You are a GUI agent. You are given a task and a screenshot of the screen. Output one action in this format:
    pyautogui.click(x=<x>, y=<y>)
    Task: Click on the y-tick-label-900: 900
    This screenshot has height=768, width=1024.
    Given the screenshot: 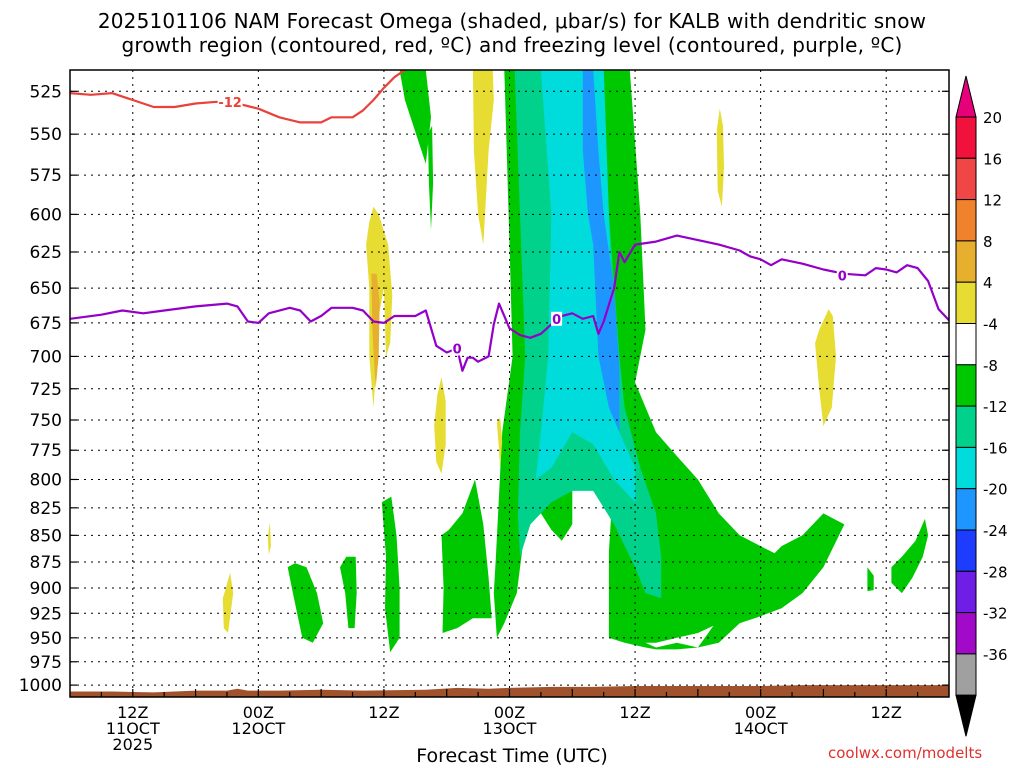 What is the action you would take?
    pyautogui.click(x=46, y=589)
    